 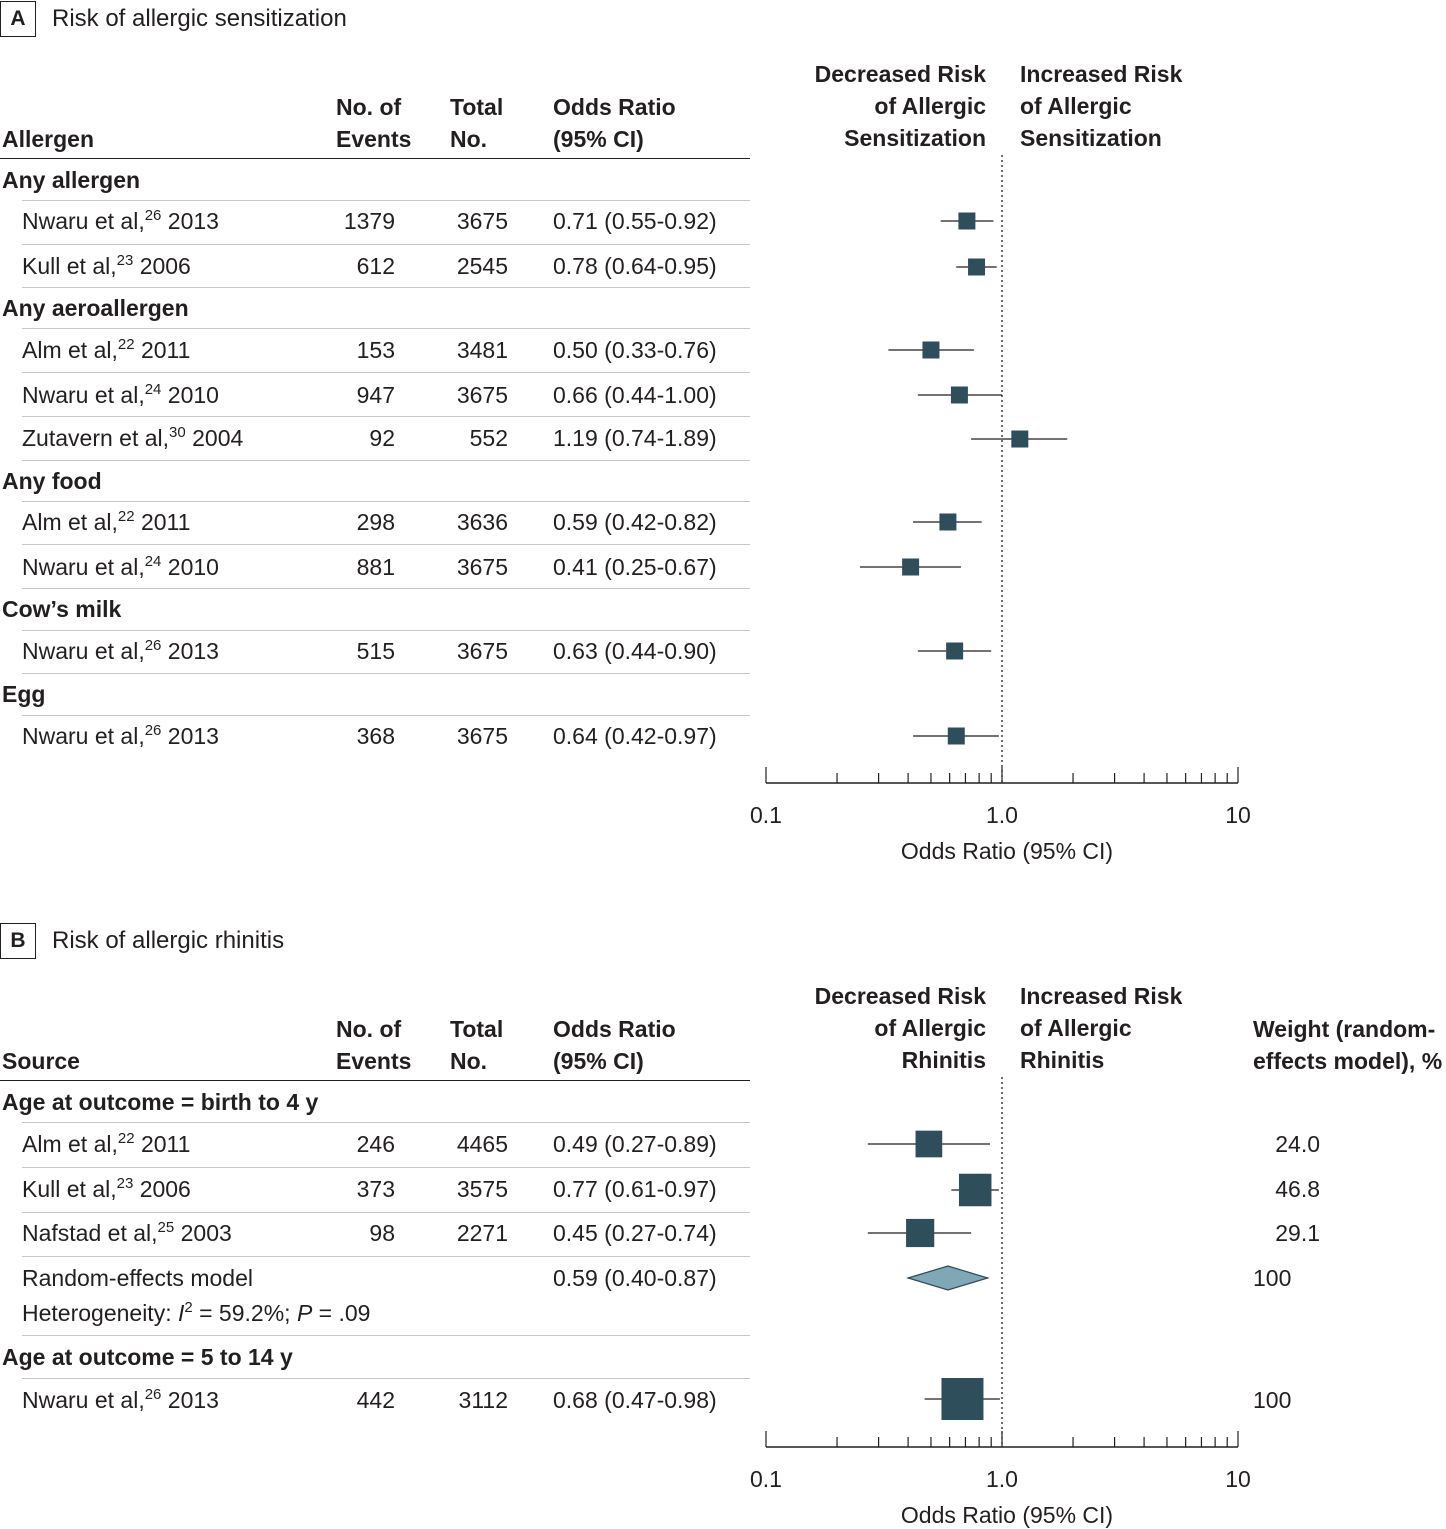 I want to click on column-header-source: Source, so click(x=41, y=1061).